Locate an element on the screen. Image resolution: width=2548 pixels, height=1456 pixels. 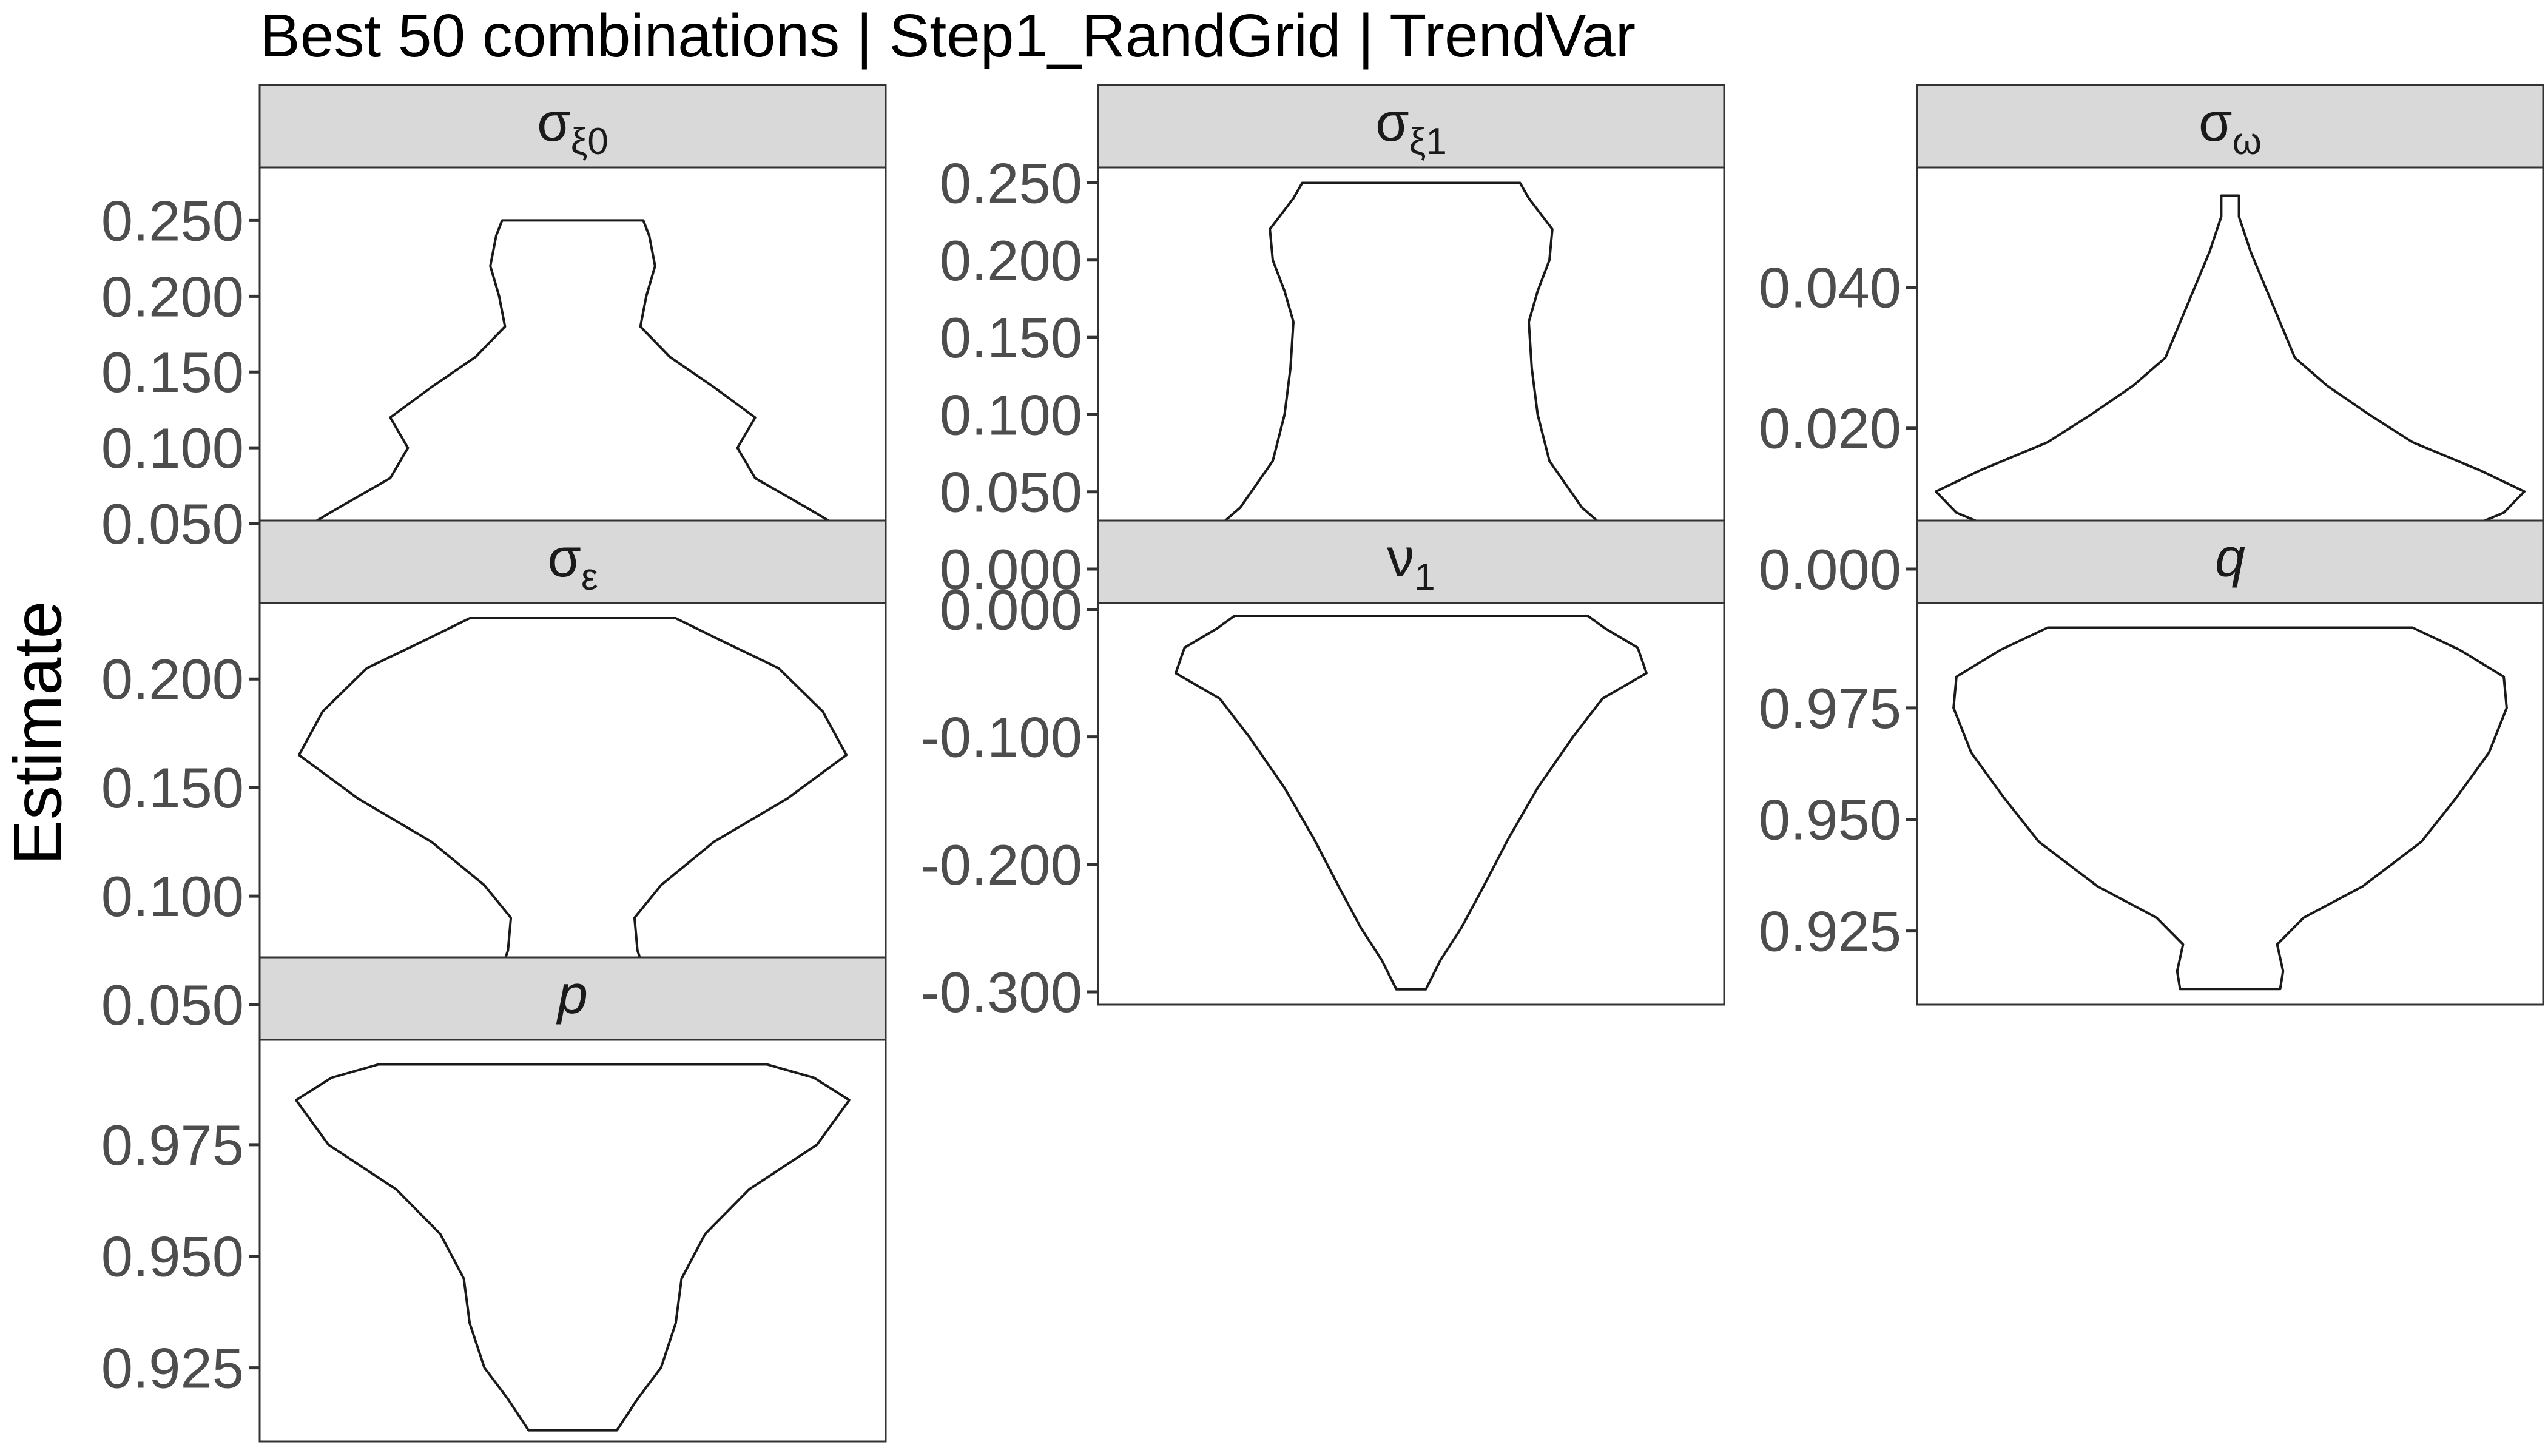
facet-label: σω is located at coordinates (2230, 127).